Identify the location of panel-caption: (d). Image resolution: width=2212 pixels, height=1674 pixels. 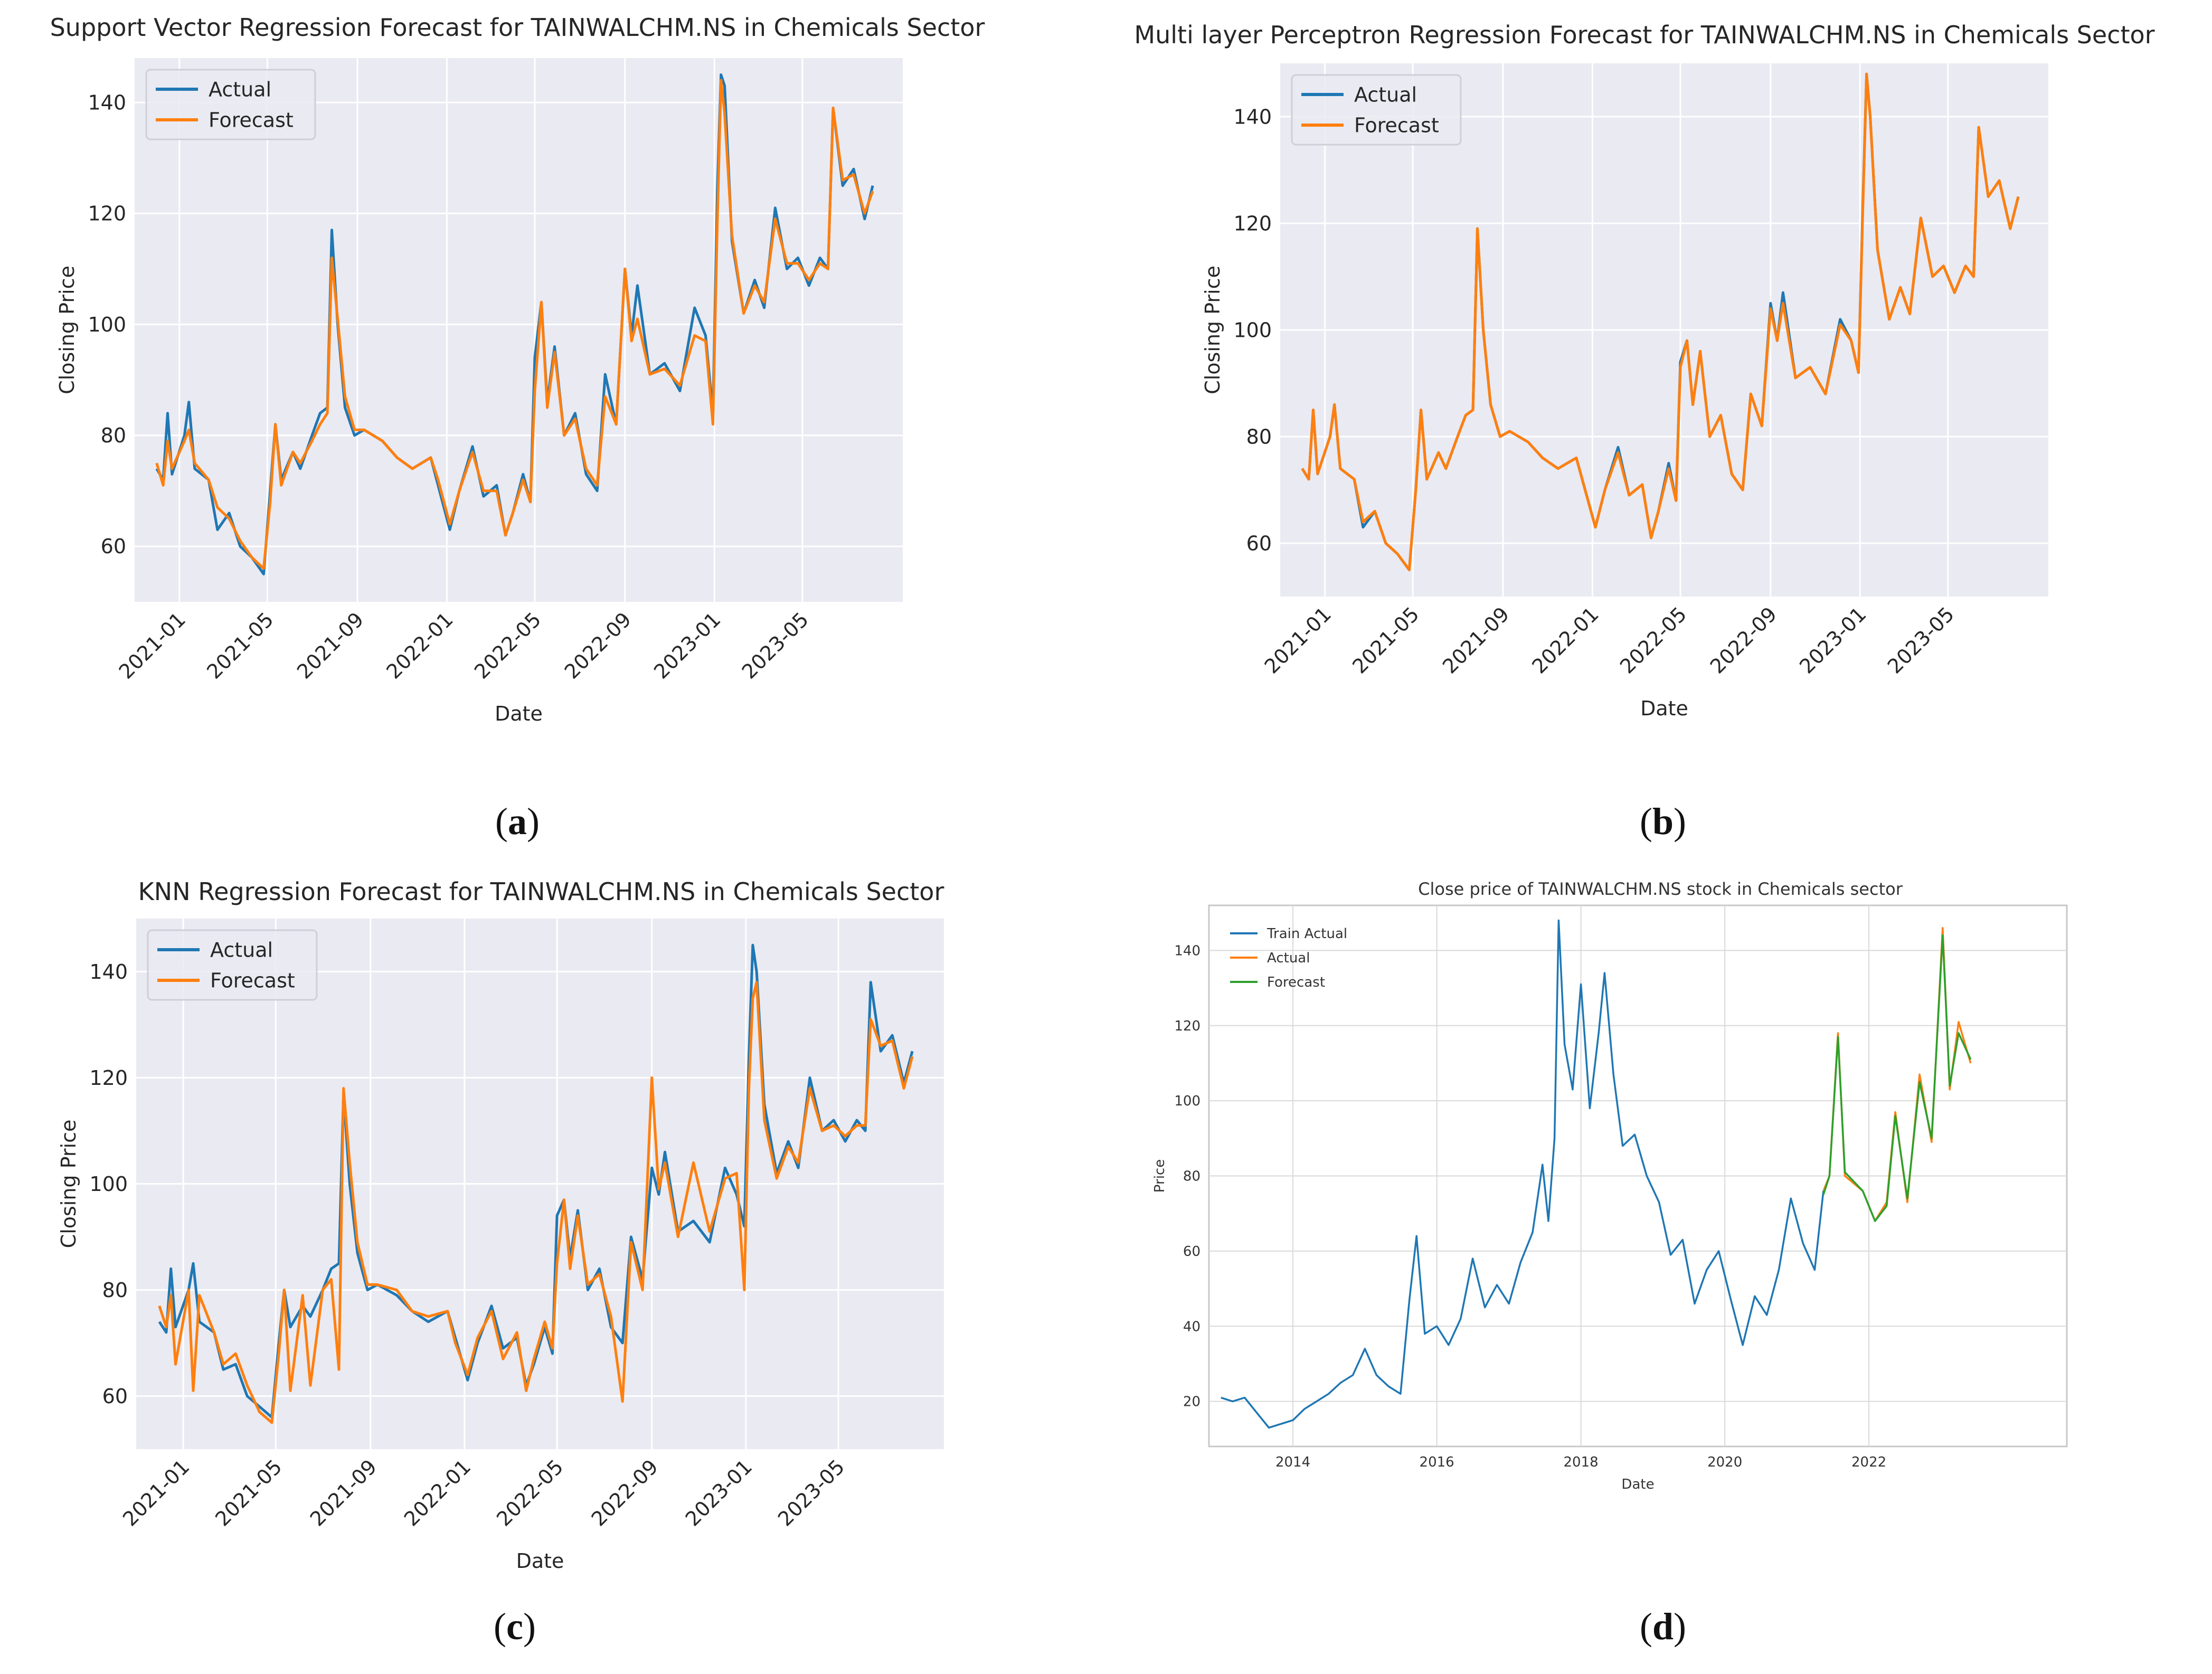
(1663, 1626).